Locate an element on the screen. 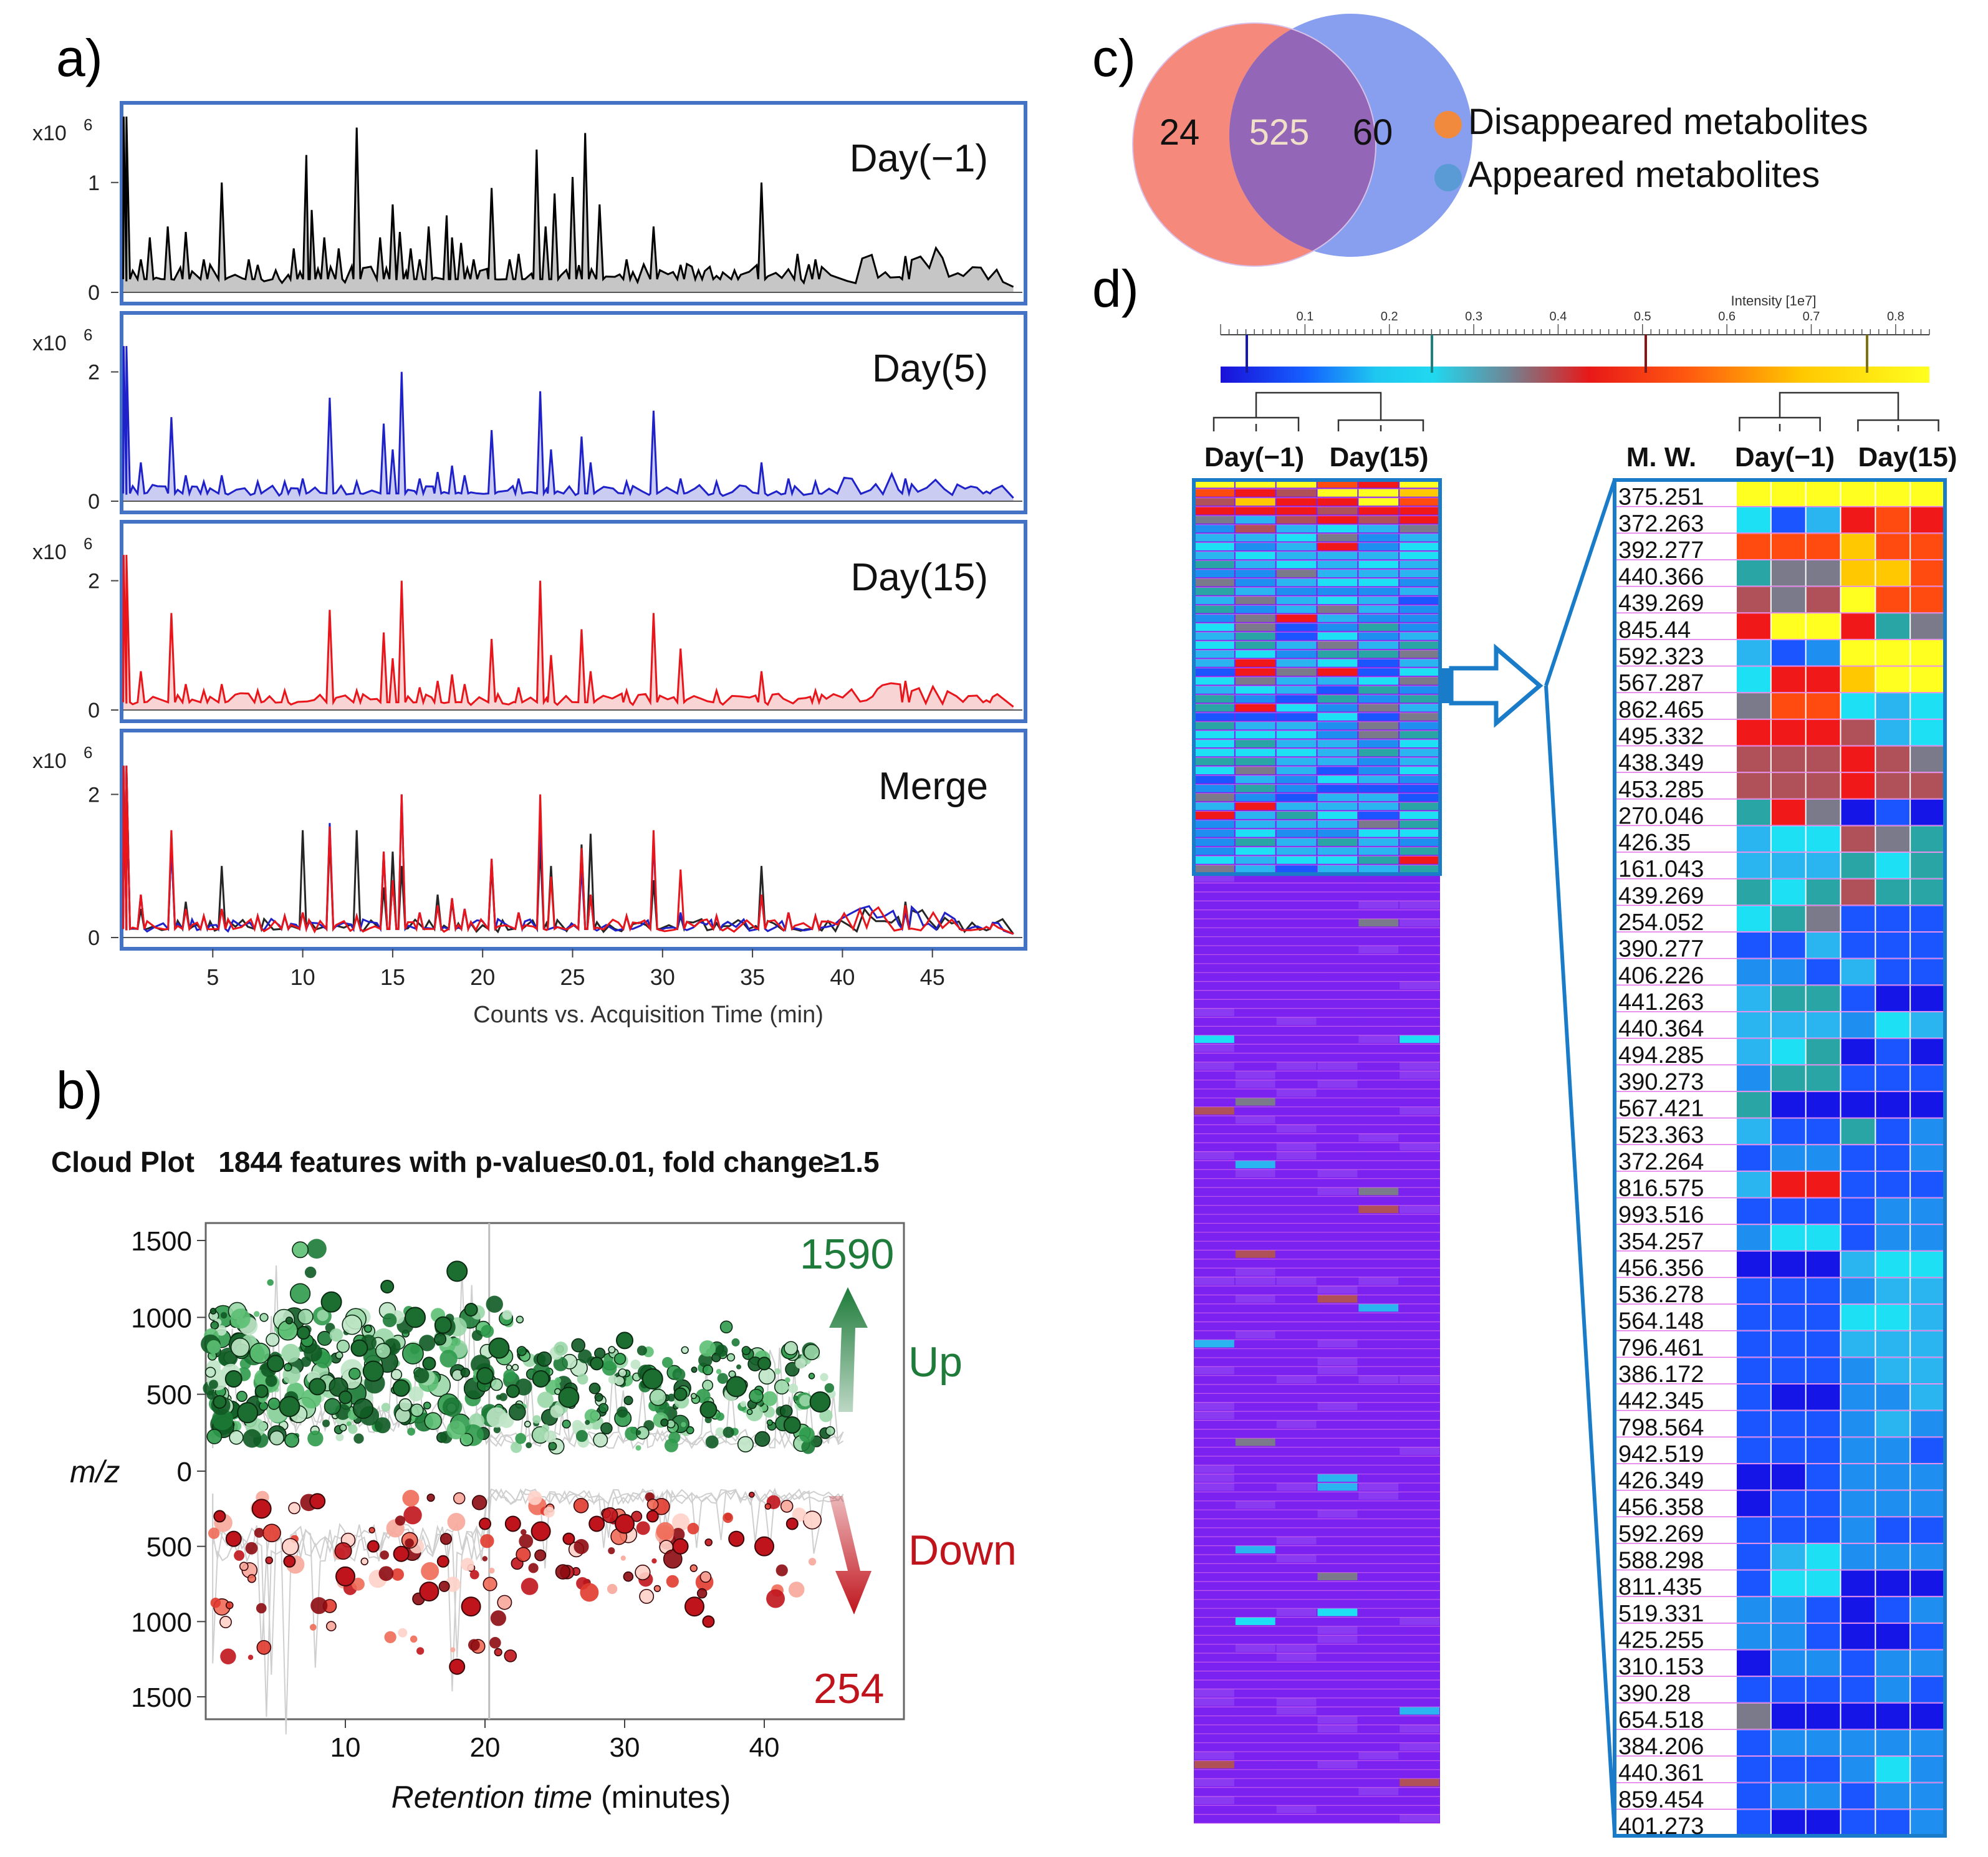 The width and height of the screenshot is (1988, 1857). cloud-x-tick-label: 40 is located at coordinates (764, 1747).